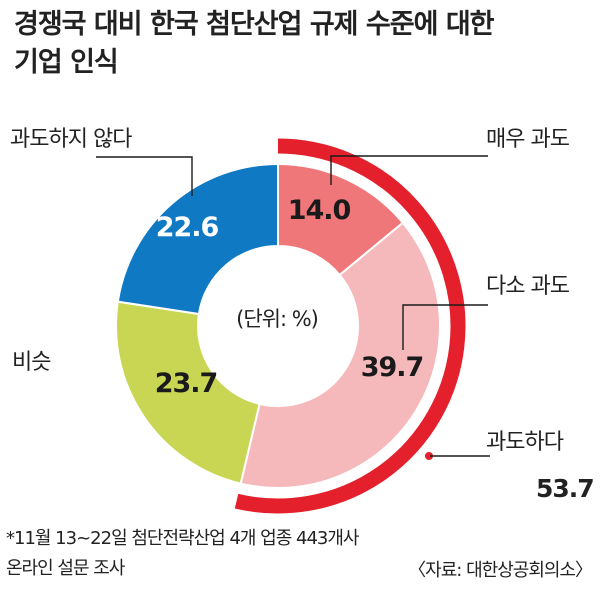 The width and height of the screenshot is (600, 593). I want to click on slice-not-excessive, so click(197, 239).